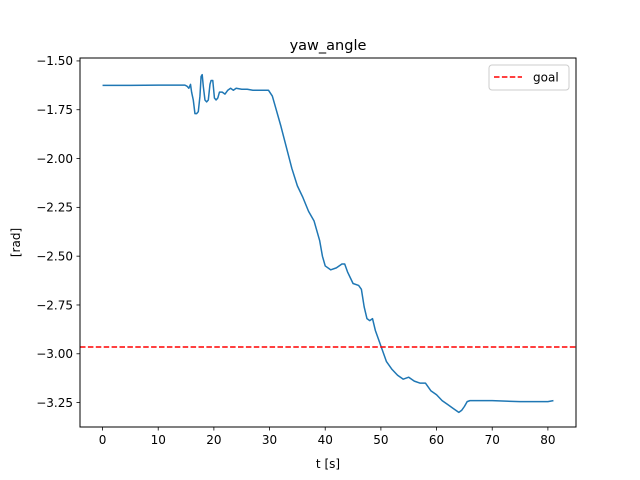  Describe the element at coordinates (54, 256) in the screenshot. I see `y-tick-label: −2.50` at that location.